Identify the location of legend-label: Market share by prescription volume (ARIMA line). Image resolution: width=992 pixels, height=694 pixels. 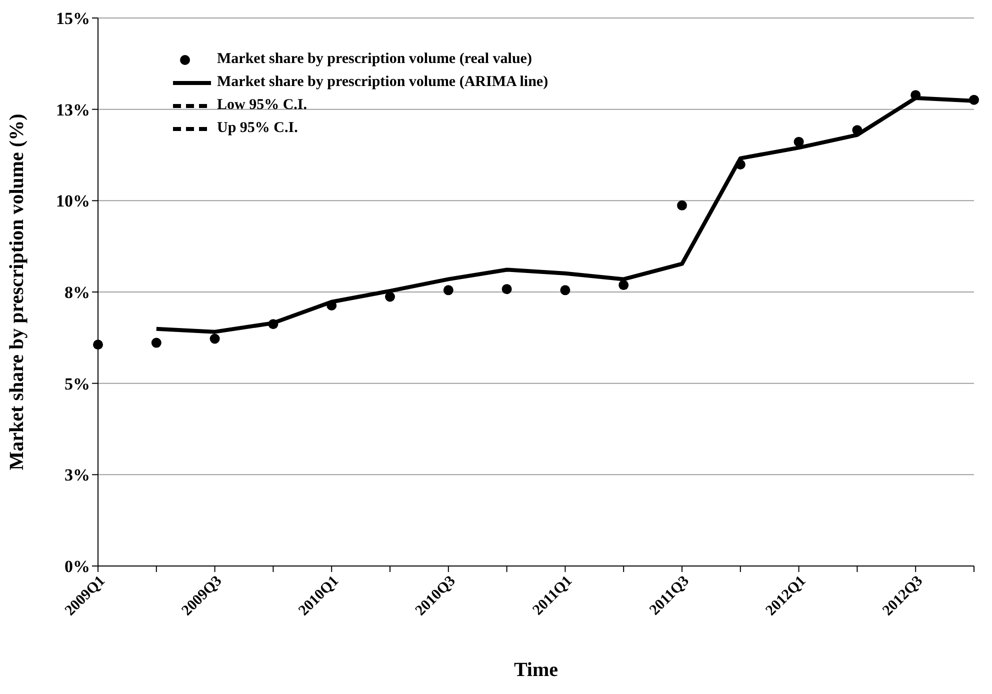
(382, 82).